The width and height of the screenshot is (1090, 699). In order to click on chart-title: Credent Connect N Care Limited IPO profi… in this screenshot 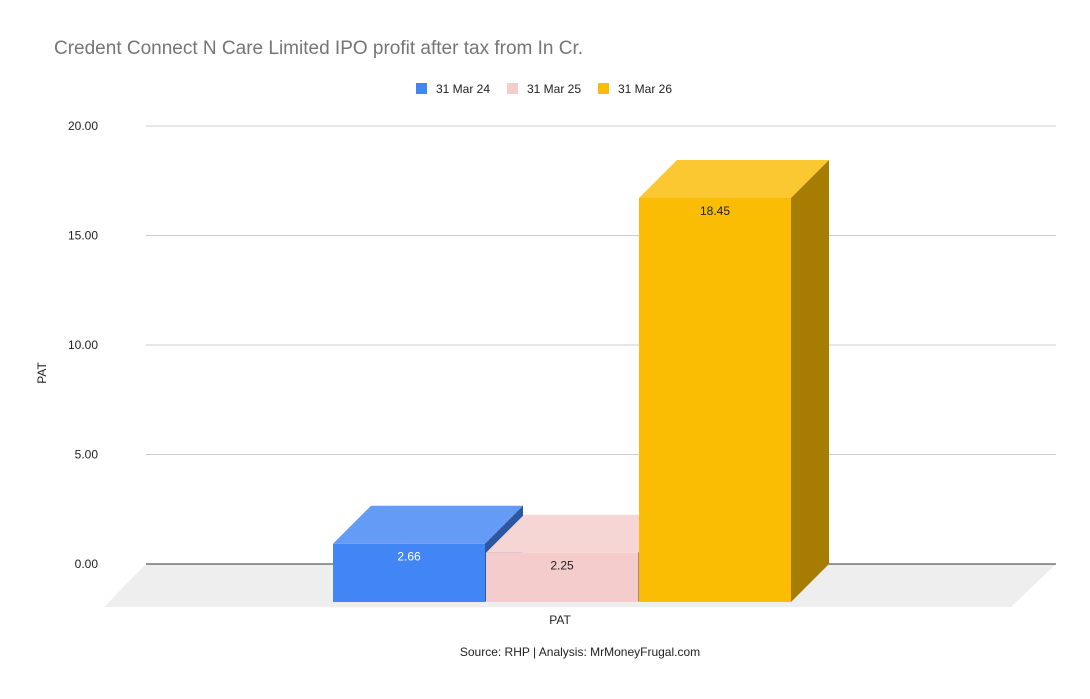, I will do `click(318, 48)`.